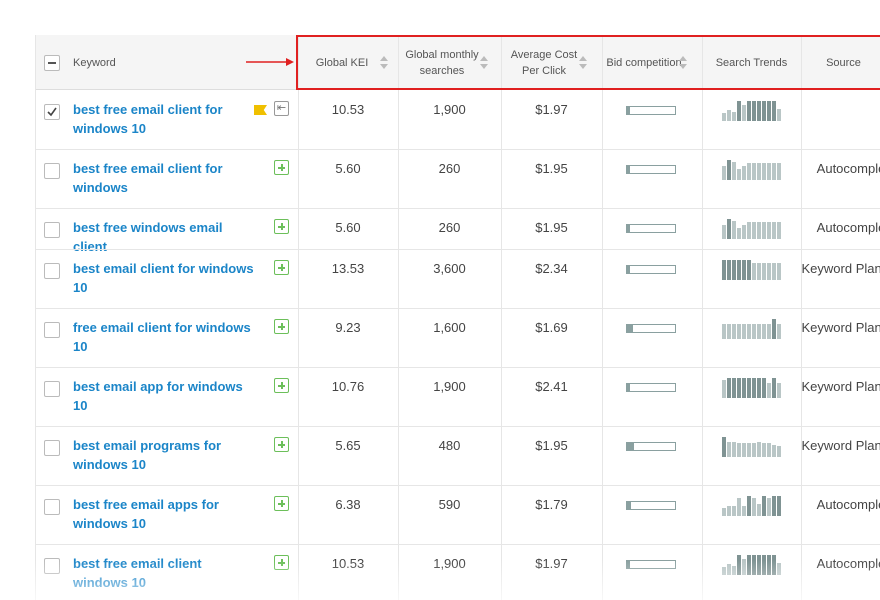 This screenshot has width=880, height=600. I want to click on select-all-checkbox, so click(52, 63).